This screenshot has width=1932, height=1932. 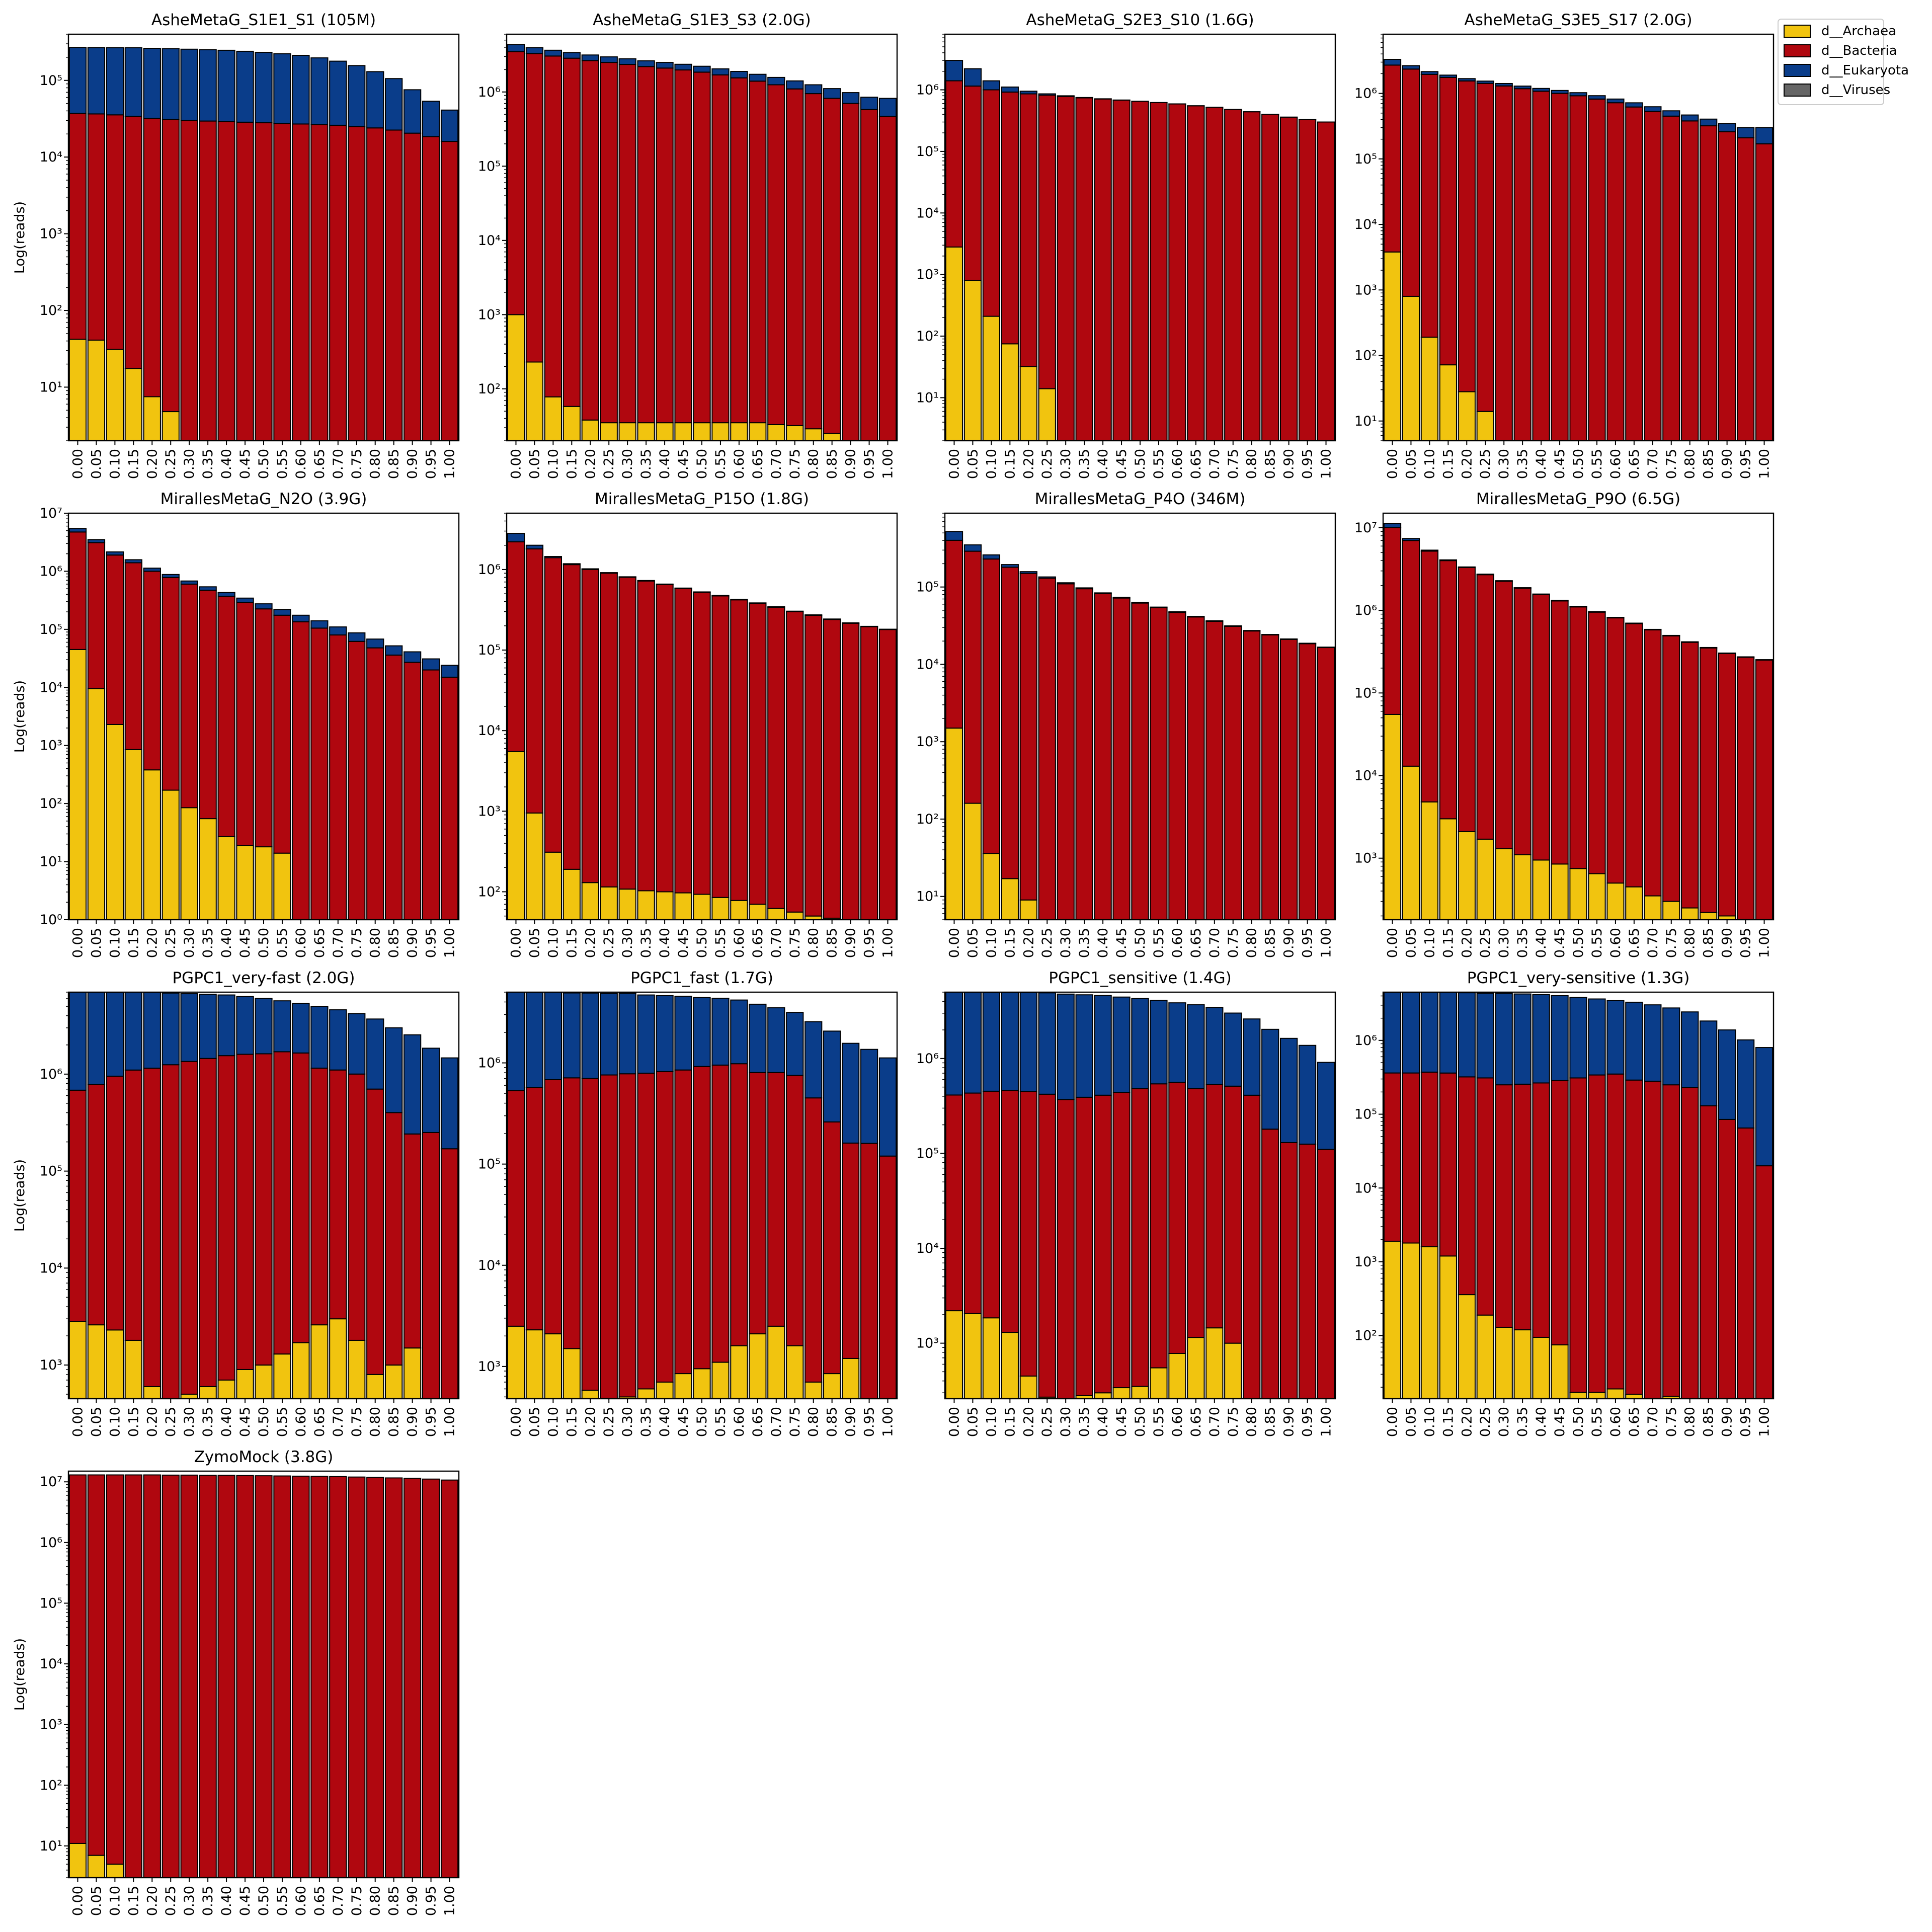 What do you see at coordinates (282, 464) in the screenshot?
I see `x-tick-label: 0.55` at bounding box center [282, 464].